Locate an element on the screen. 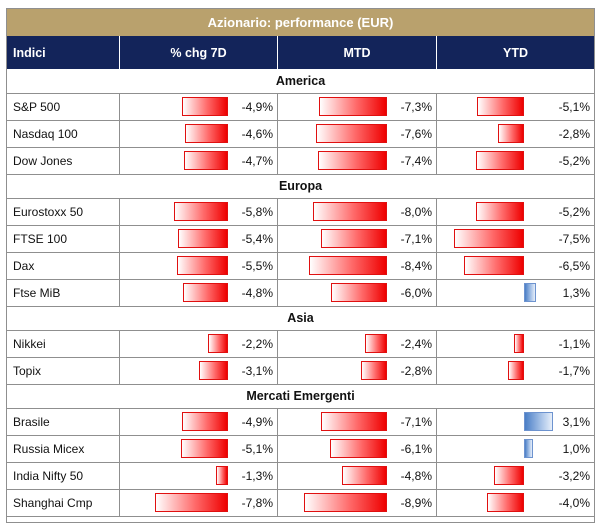 This screenshot has height=527, width=600. cell-ytd: 1,3% is located at coordinates (515, 292).